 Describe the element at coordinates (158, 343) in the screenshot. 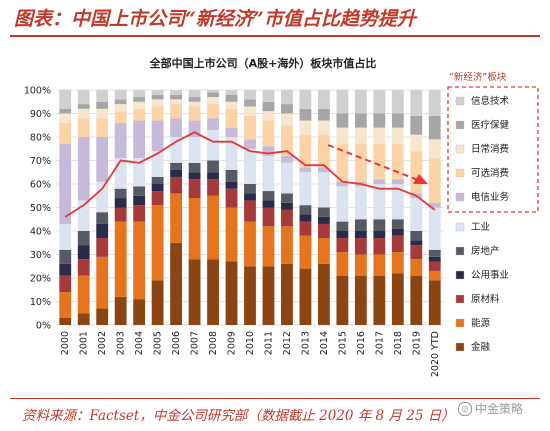

I see `x-tick-label: 2005` at that location.